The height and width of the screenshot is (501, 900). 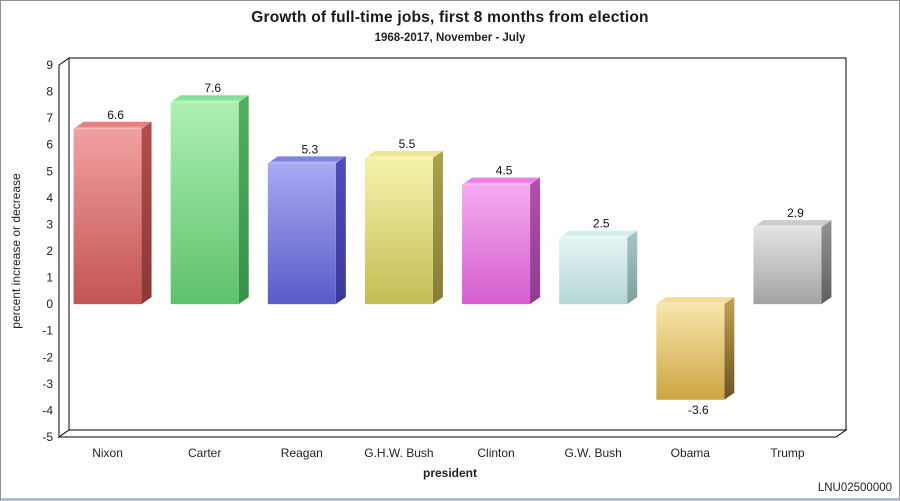 I want to click on bar-clinton, so click(x=501, y=241).